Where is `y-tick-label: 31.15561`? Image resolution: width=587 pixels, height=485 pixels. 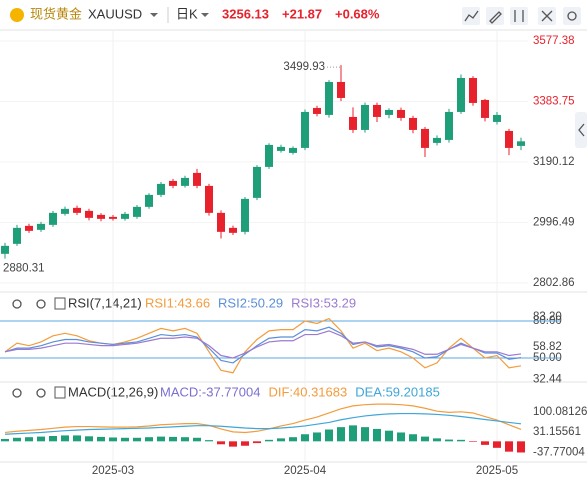
y-tick-label: 31.15561 is located at coordinates (557, 432).